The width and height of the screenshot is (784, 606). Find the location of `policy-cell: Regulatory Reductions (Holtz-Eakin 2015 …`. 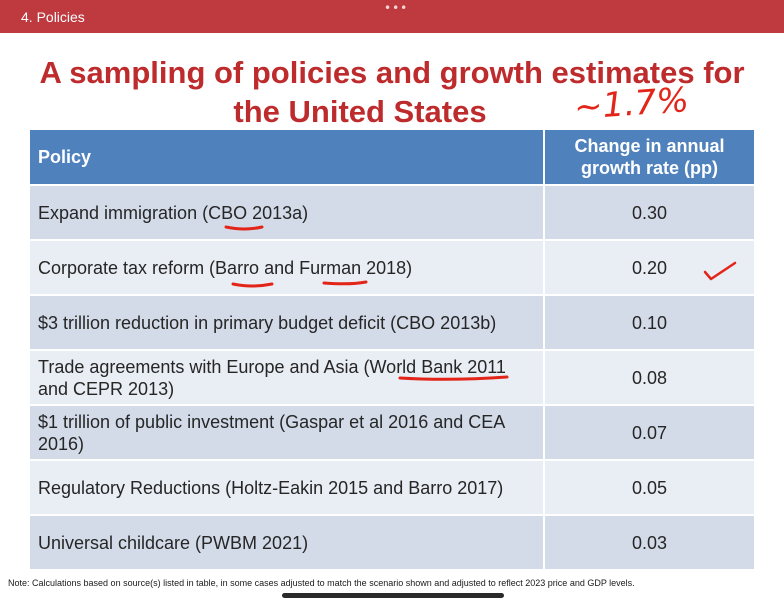

policy-cell: Regulatory Reductions (Holtz-Eakin 2015 … is located at coordinates (287, 487).